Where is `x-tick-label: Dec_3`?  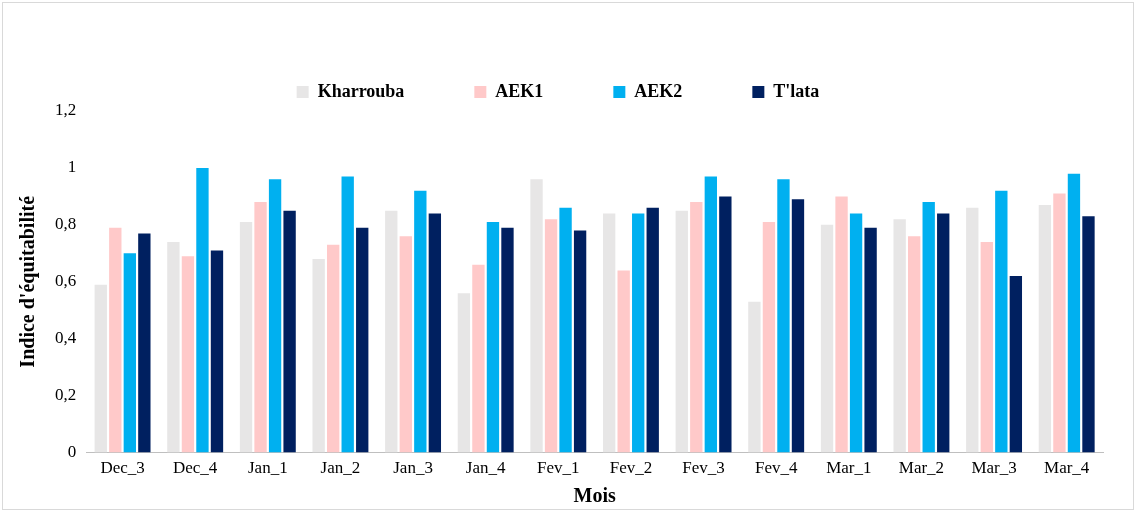 x-tick-label: Dec_3 is located at coordinates (122, 468).